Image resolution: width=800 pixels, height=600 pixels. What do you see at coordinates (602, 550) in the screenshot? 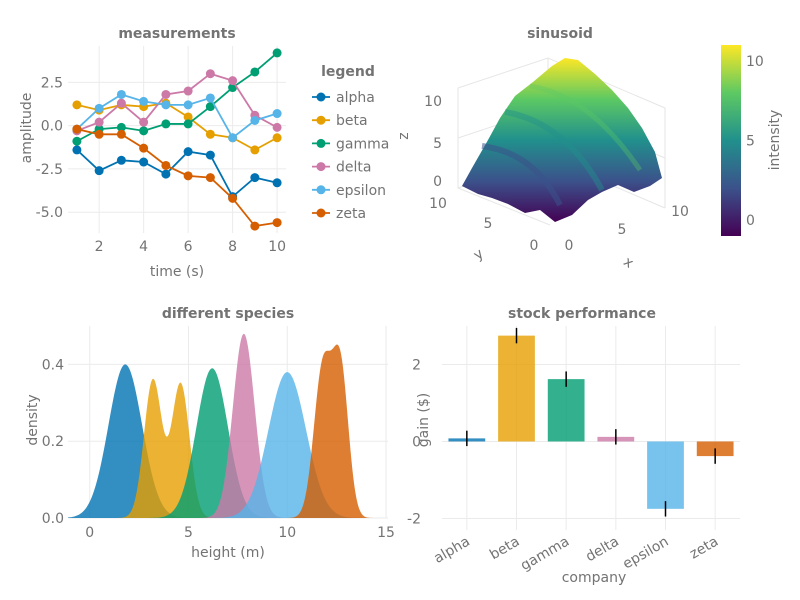
I see `x-tick-label: delta` at bounding box center [602, 550].